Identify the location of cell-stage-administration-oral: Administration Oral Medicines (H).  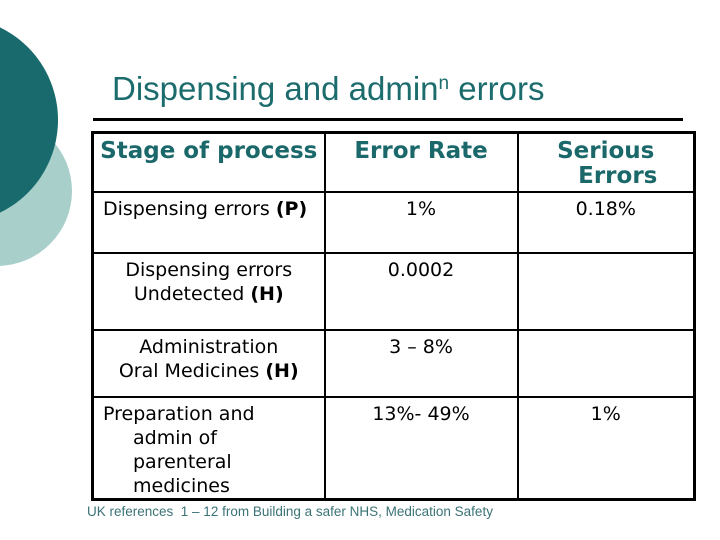
(208, 363).